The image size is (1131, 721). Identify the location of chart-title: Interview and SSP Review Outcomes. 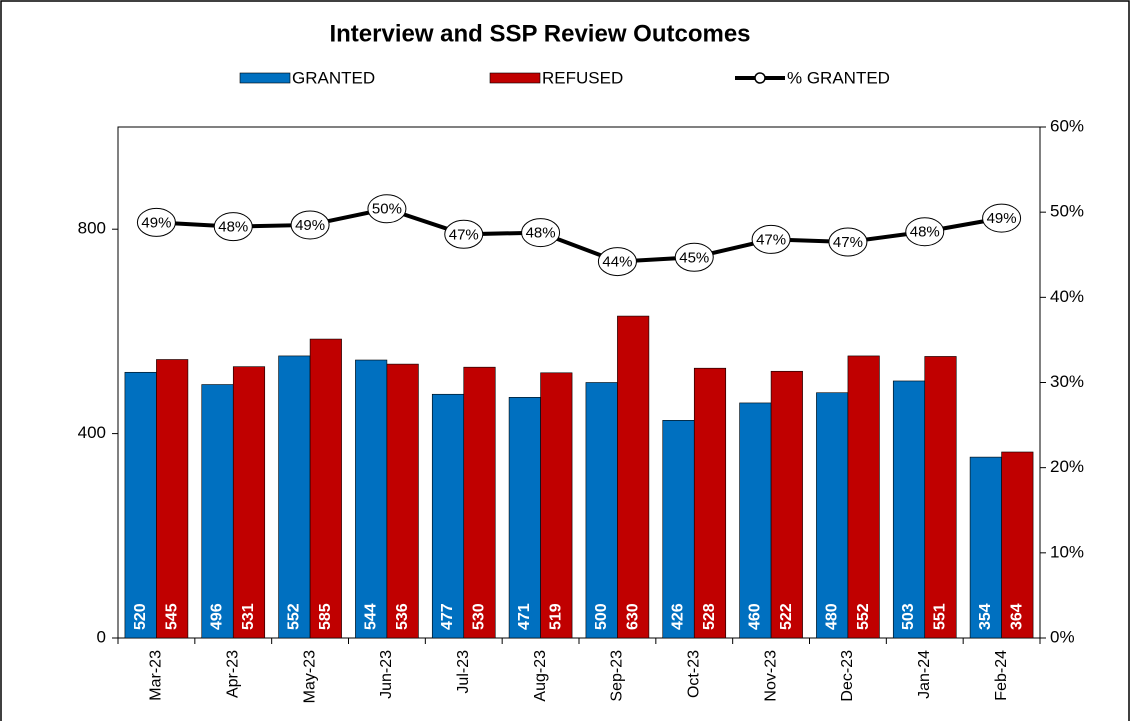
(539, 33).